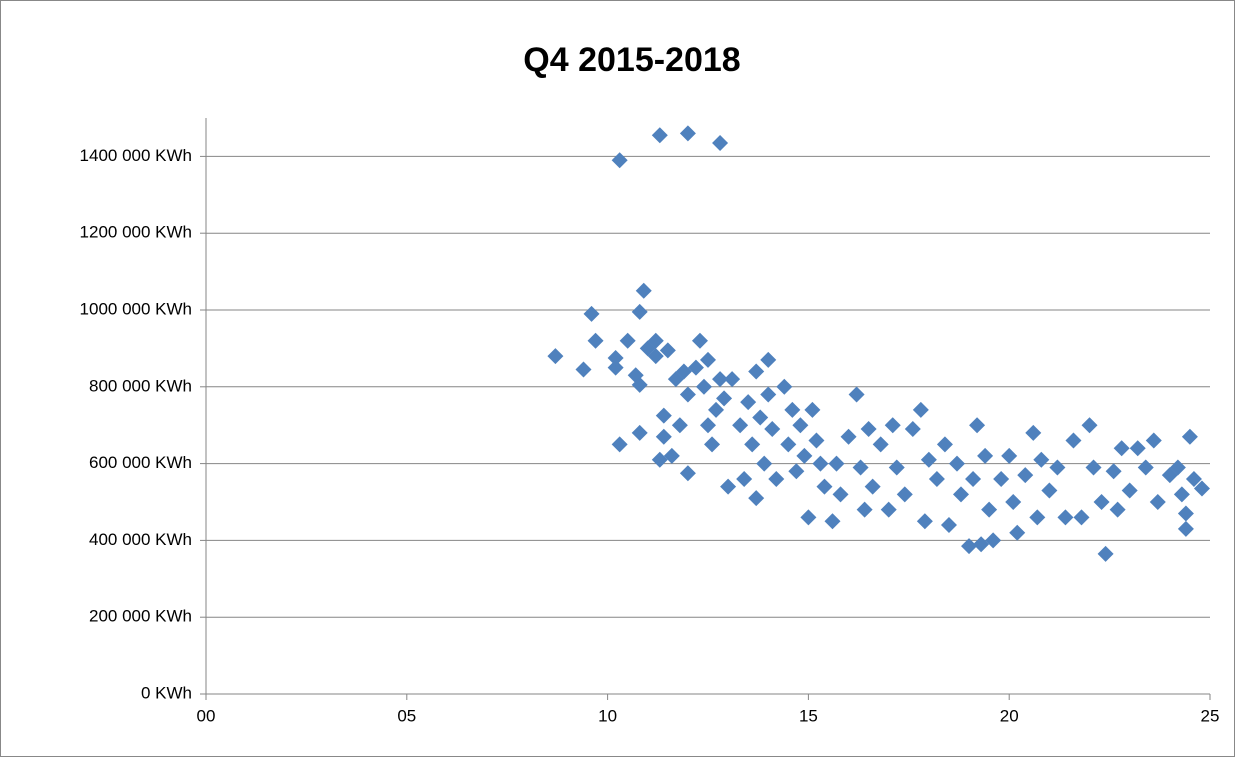  Describe the element at coordinates (140, 462) in the screenshot. I see `y-tick-label: 600 000 KWh` at that location.